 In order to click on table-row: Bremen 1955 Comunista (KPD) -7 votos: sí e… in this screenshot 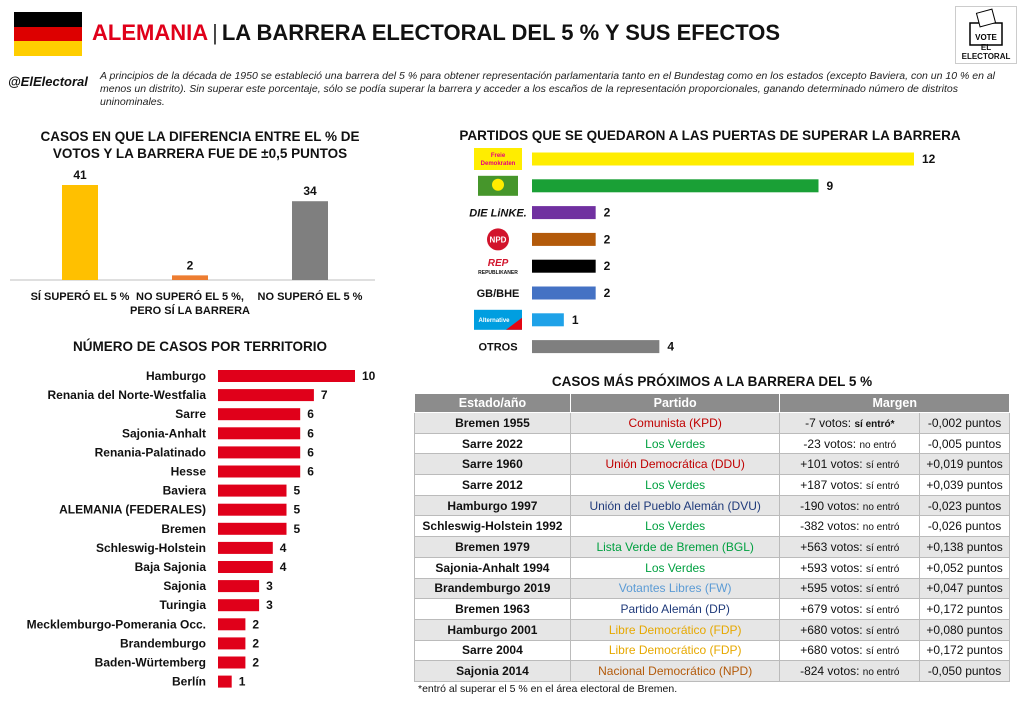, I will do `click(712, 423)`.